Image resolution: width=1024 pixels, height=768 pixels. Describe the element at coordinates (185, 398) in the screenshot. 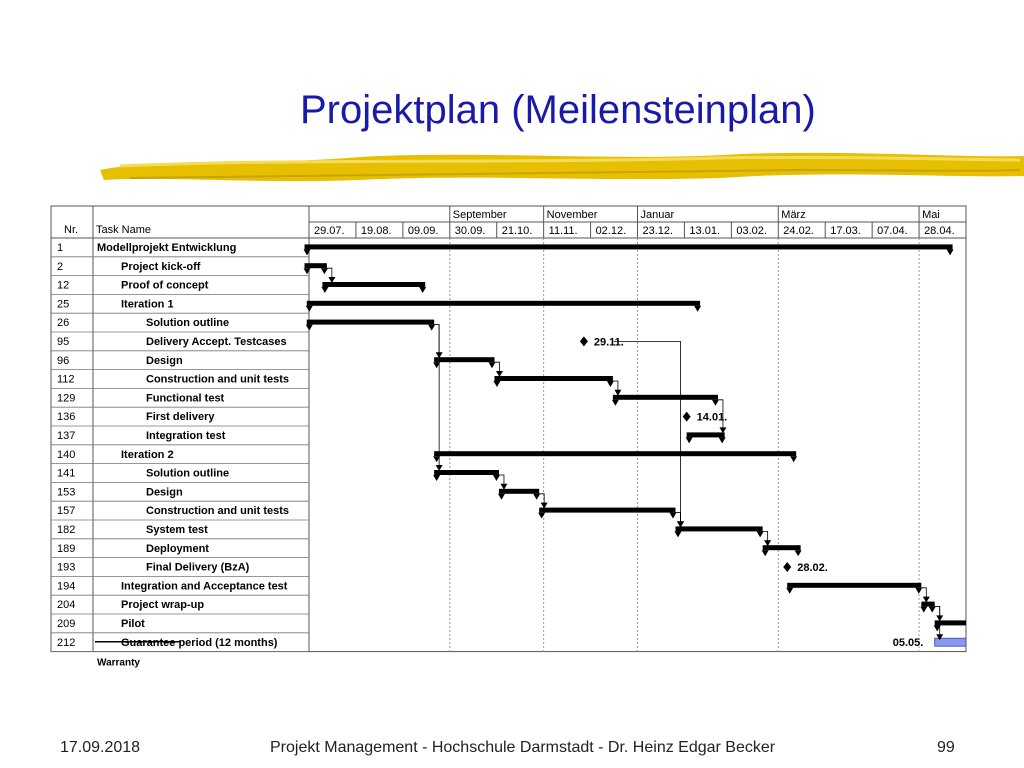

I see `task-name: Functional test` at that location.